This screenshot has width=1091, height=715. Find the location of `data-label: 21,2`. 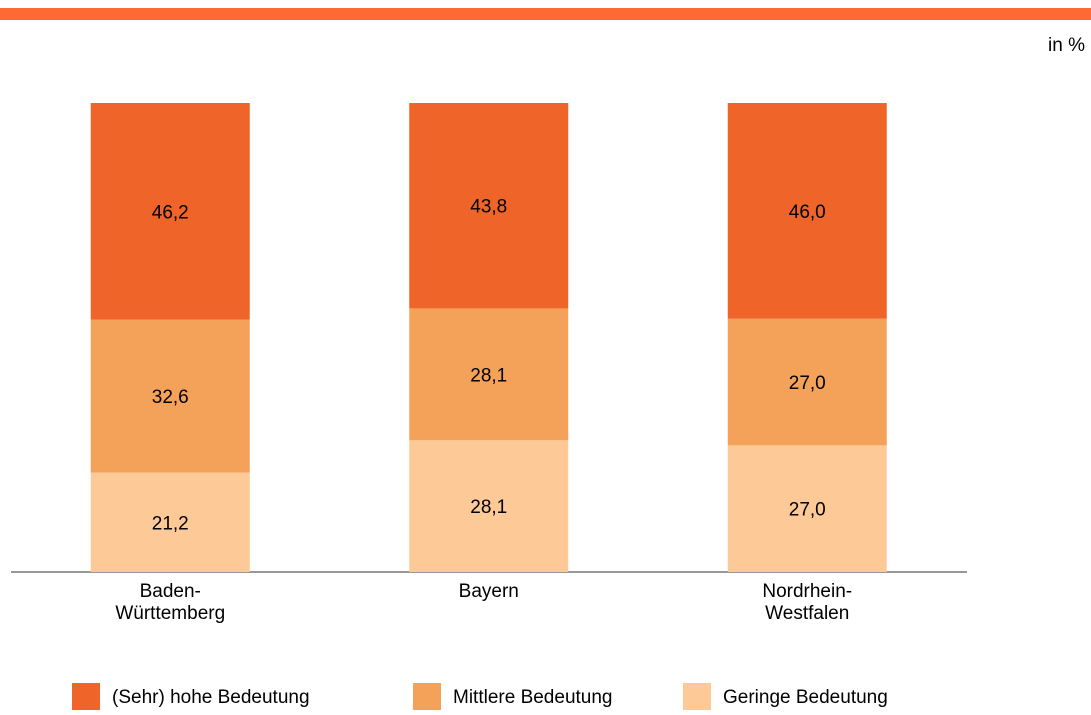

data-label: 21,2 is located at coordinates (170, 523).